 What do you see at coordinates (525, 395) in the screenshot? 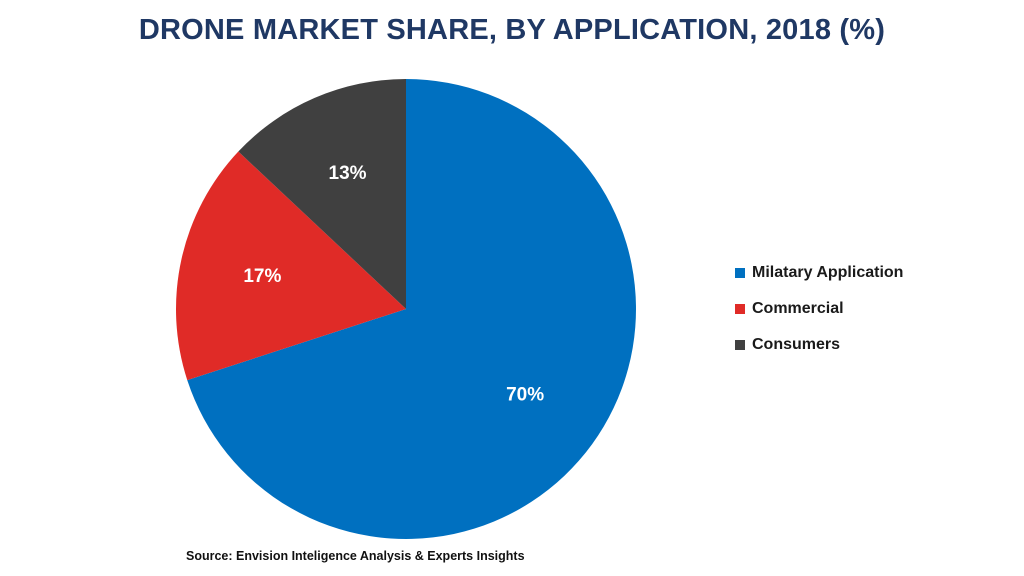
I see `data-label-military: 70%` at bounding box center [525, 395].